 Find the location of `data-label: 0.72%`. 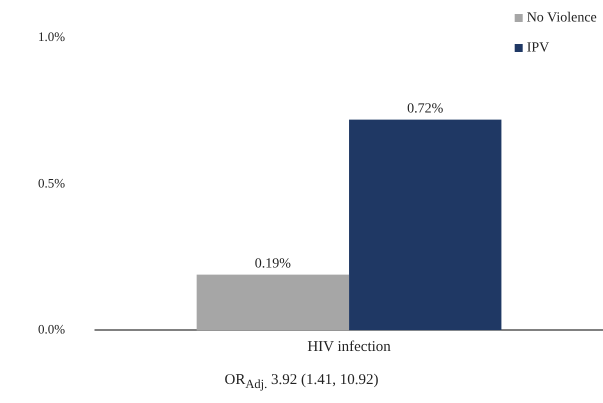

data-label: 0.72% is located at coordinates (425, 108).